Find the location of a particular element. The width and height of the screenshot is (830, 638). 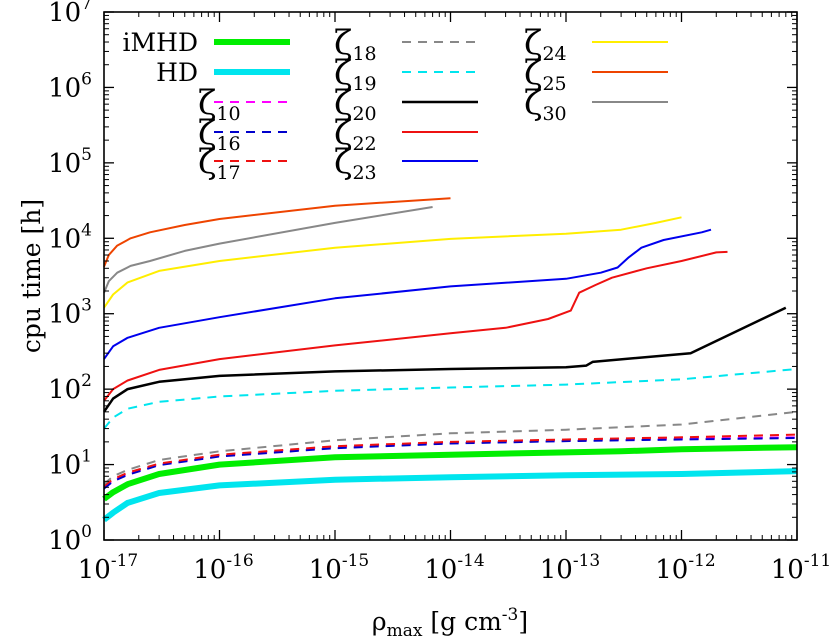

y-tick-label: 107 is located at coordinates (70, 14).